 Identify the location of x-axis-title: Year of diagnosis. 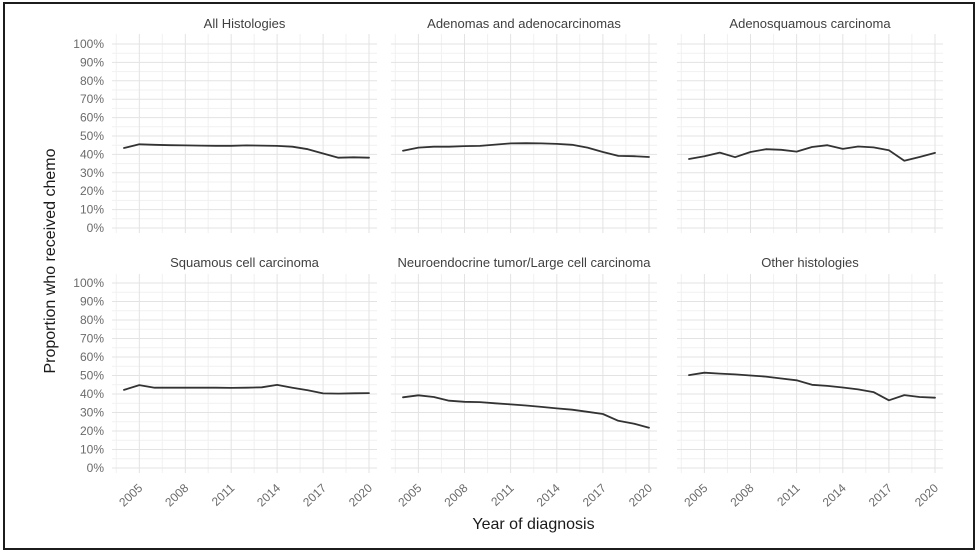
(533, 524).